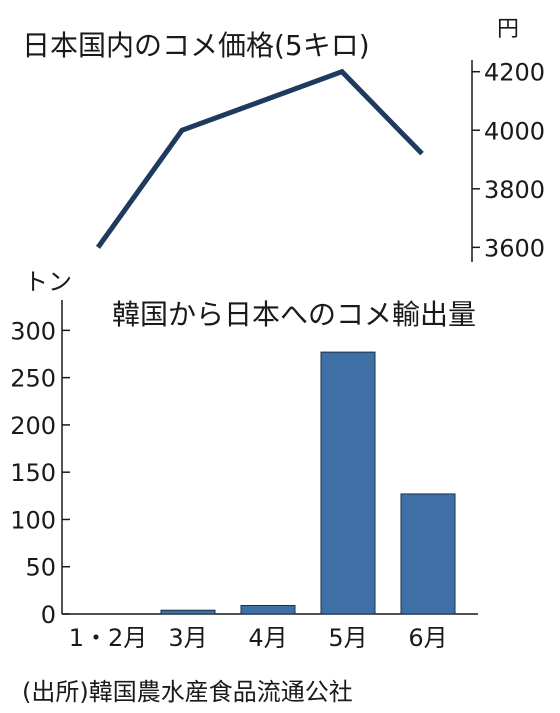 This screenshot has height=713, width=560. What do you see at coordinates (33, 473) in the screenshot?
I see `bar-tick-label: 150` at bounding box center [33, 473].